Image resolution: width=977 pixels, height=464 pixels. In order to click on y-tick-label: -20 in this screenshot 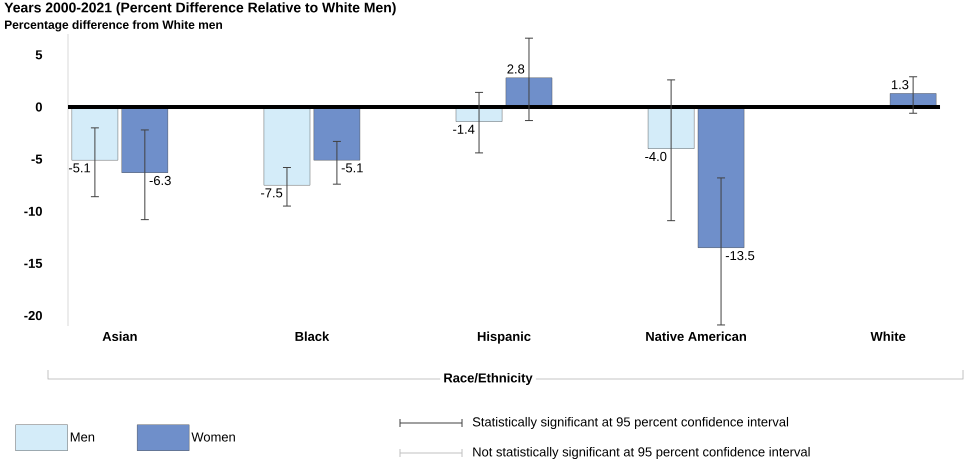, I will do `click(33, 315)`.